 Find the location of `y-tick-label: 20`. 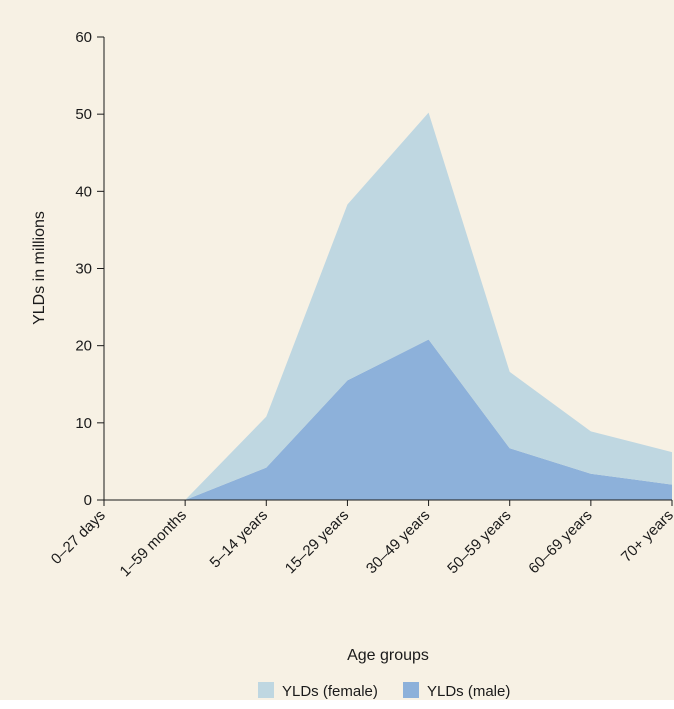

y-tick-label: 20 is located at coordinates (83, 346).